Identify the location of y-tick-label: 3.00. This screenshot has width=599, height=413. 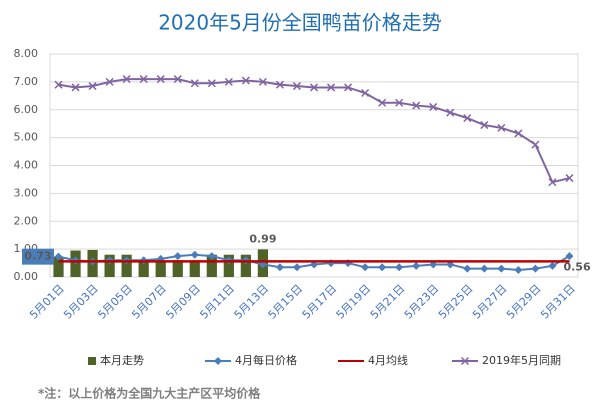
(26, 192).